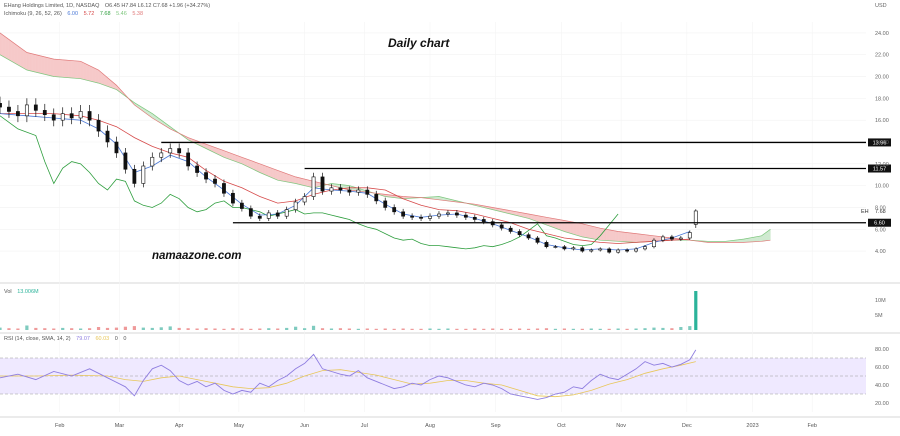  Describe the element at coordinates (882, 404) in the screenshot. I see `rsi-tick-label: 20.00` at that location.